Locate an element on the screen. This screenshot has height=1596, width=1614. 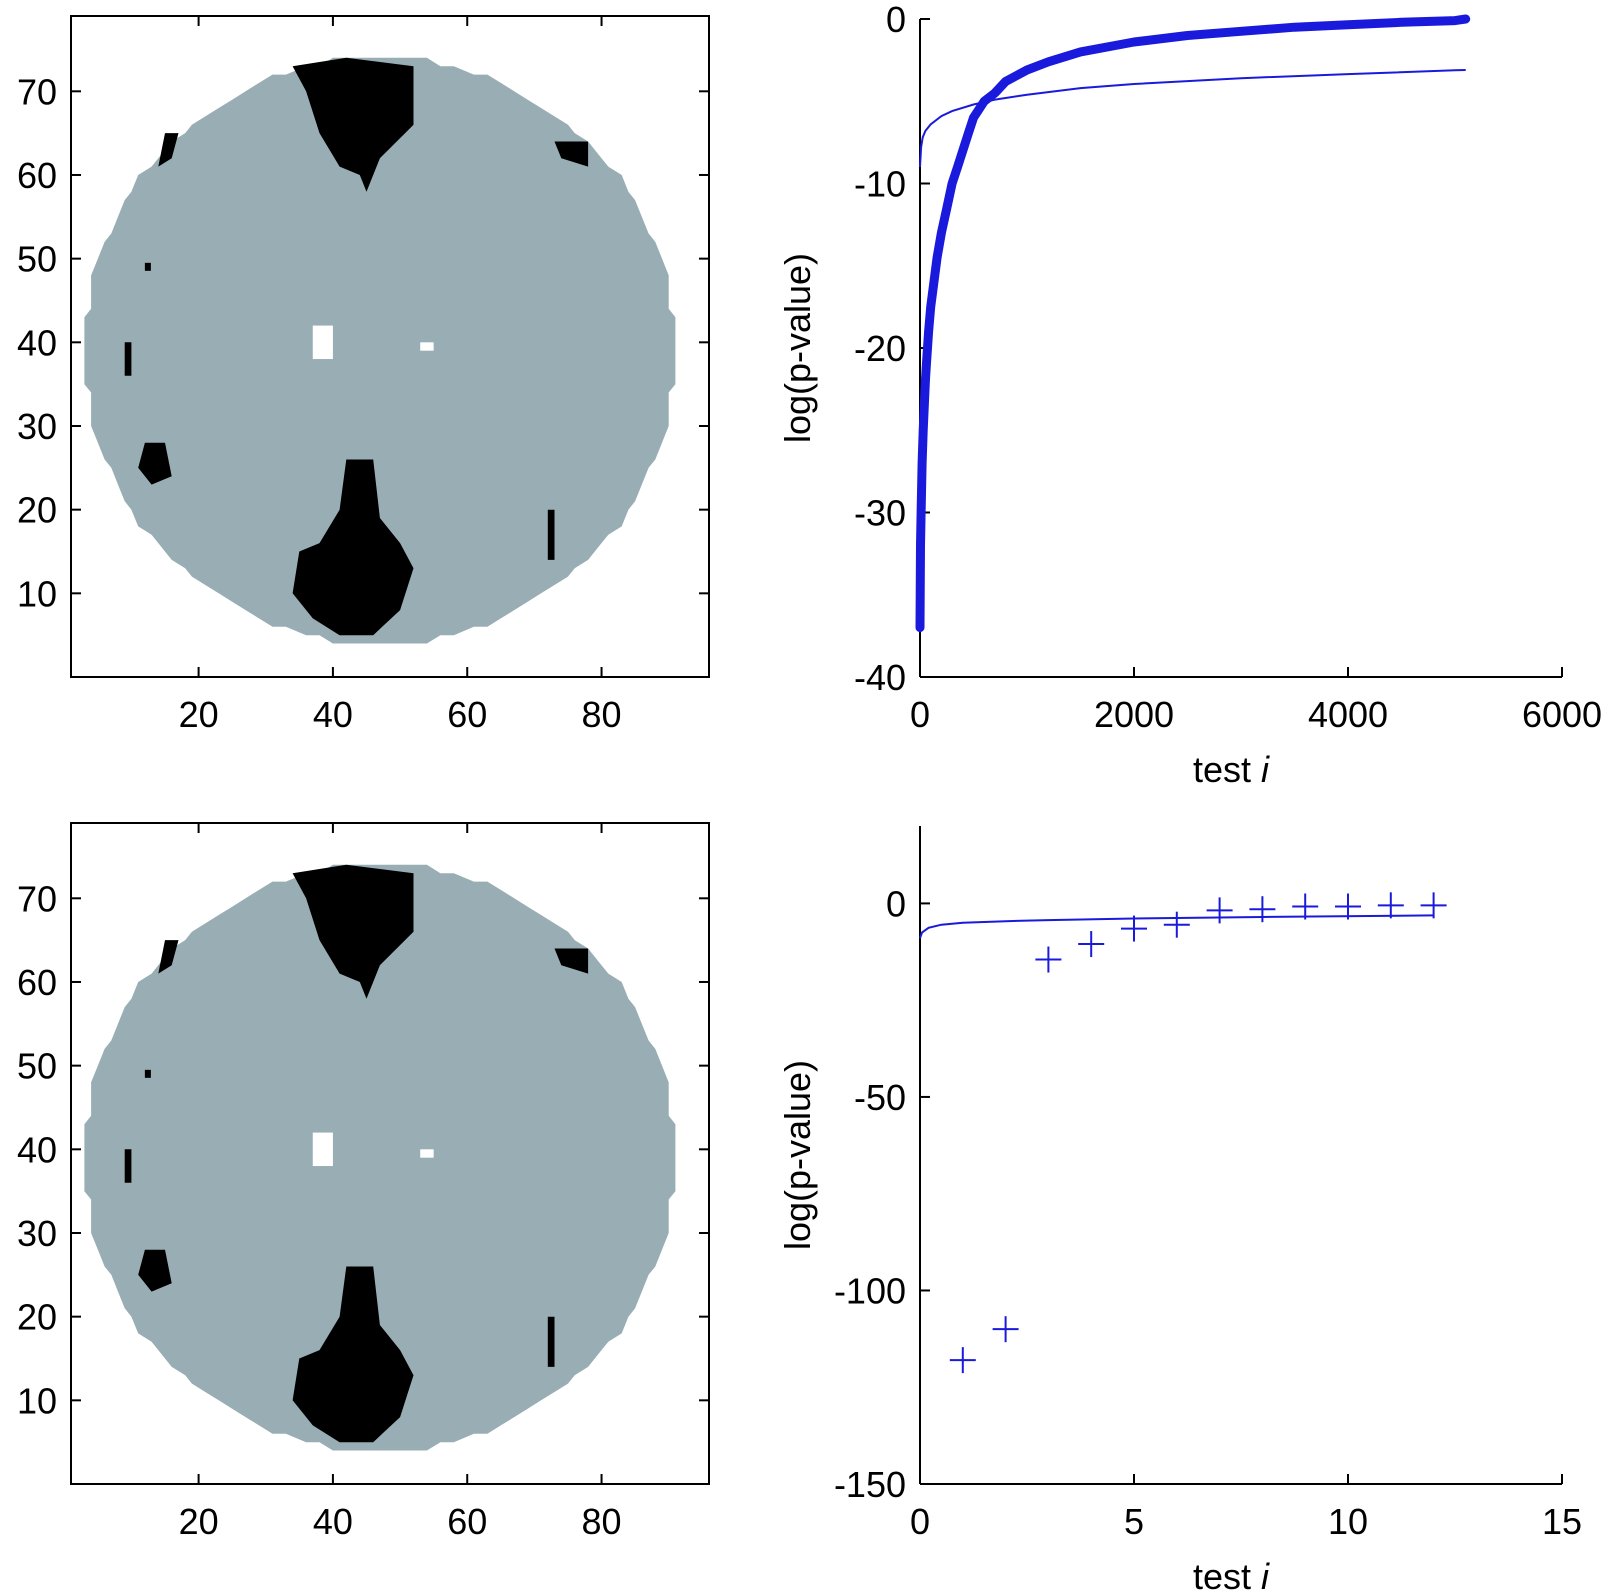
x-tick-label: 4000 is located at coordinates (1348, 714).